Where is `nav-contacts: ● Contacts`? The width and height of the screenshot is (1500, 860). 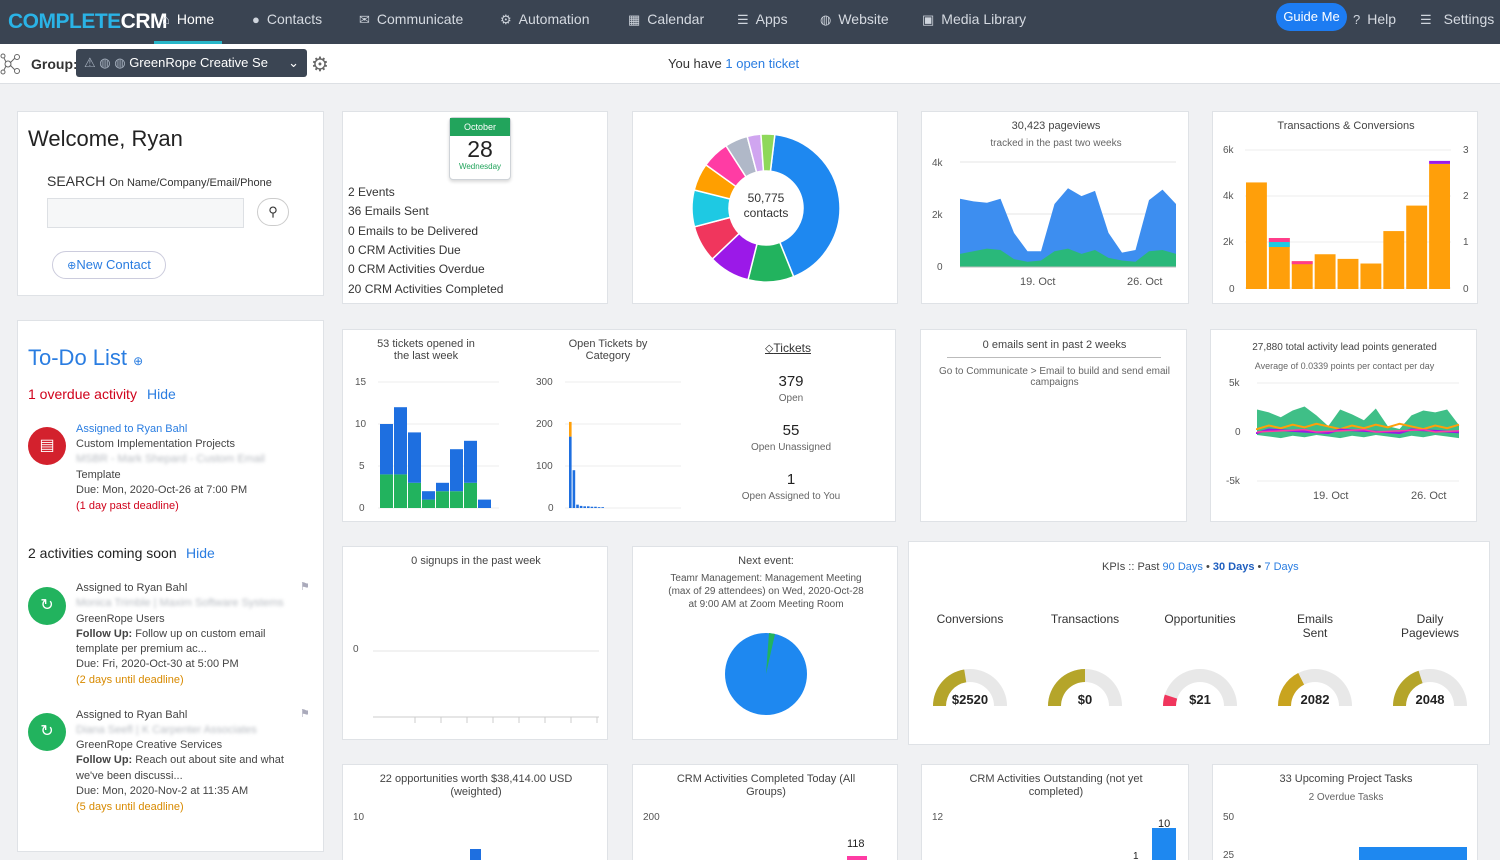 nav-contacts: ● Contacts is located at coordinates (287, 22).